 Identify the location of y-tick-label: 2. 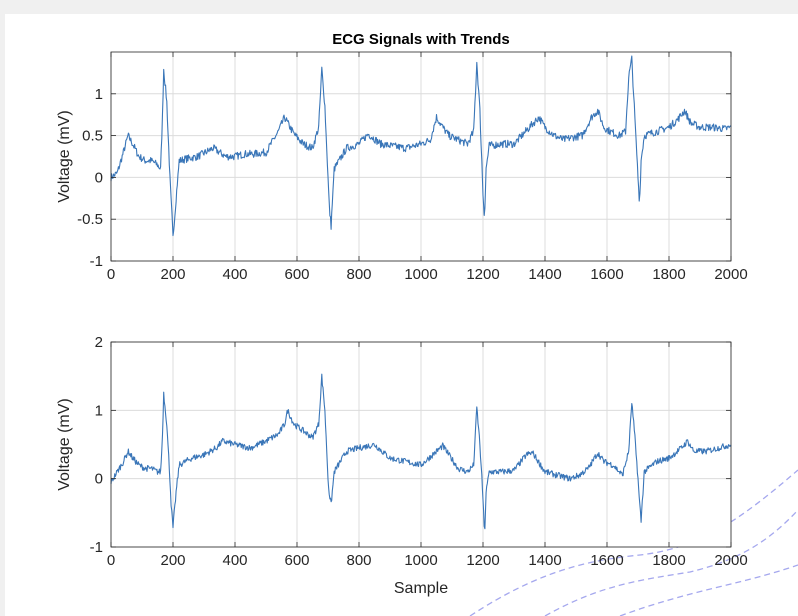
(99, 342).